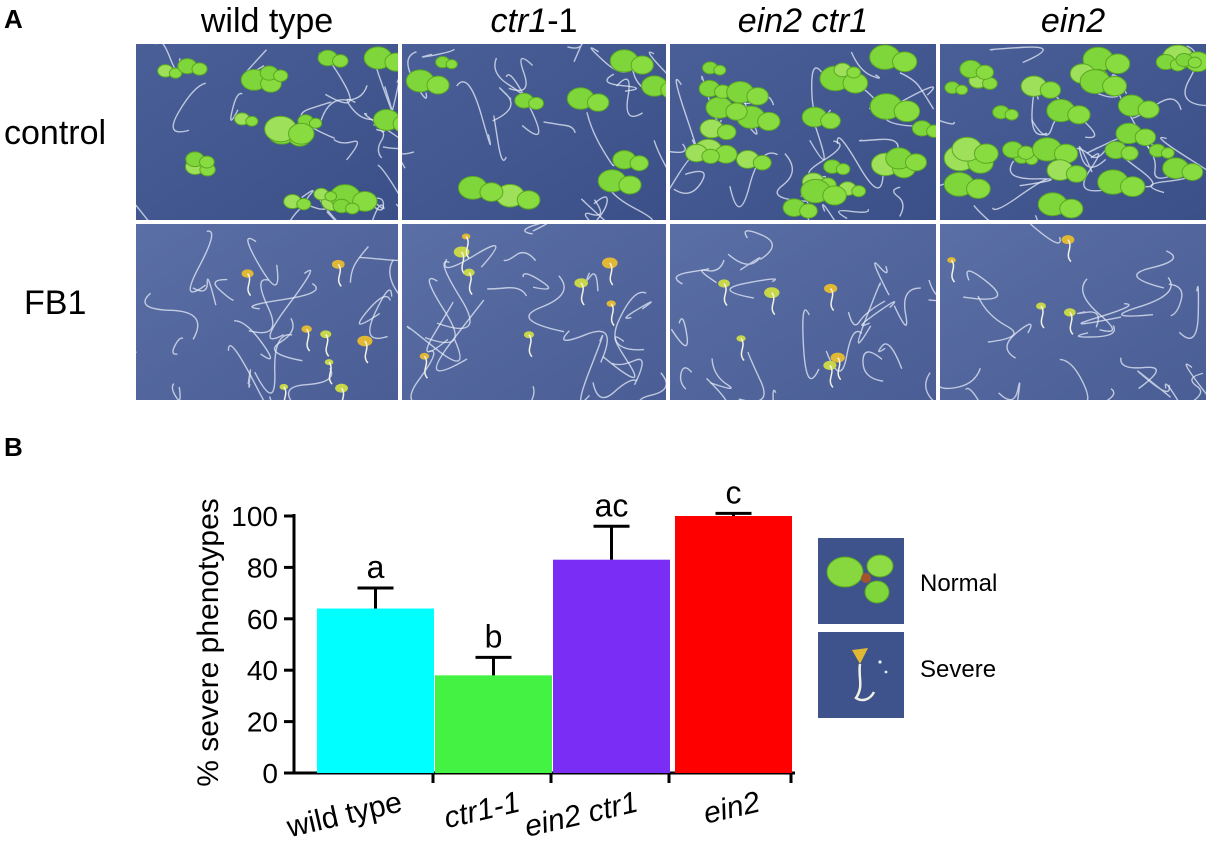  What do you see at coordinates (270, 773) in the screenshot?
I see `y-tick-label: 0` at bounding box center [270, 773].